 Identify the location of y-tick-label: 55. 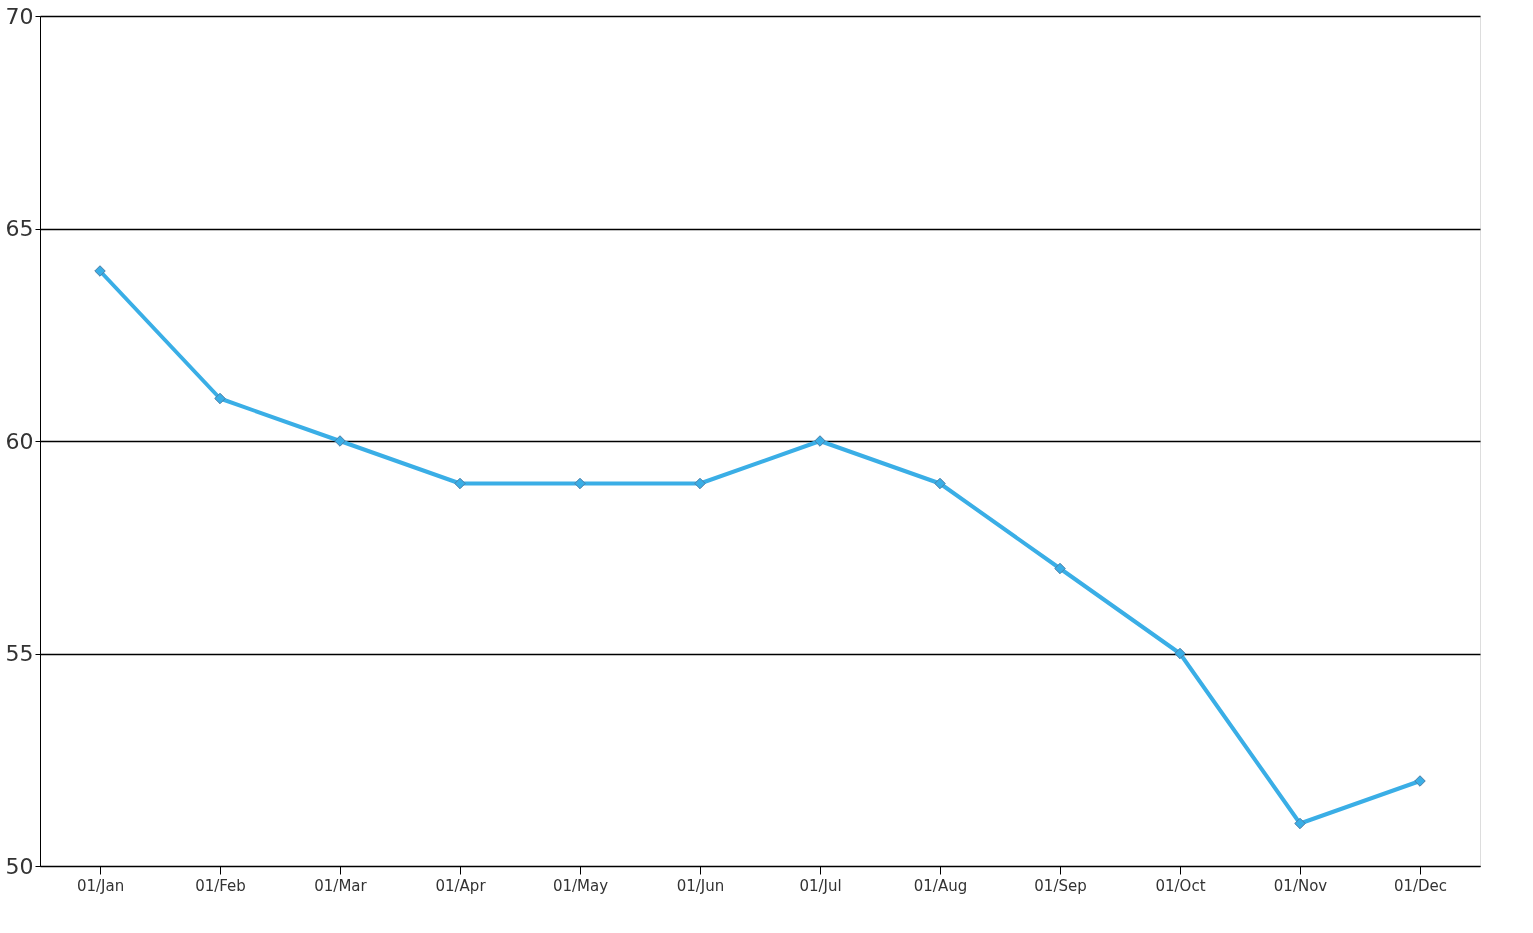
(19, 653).